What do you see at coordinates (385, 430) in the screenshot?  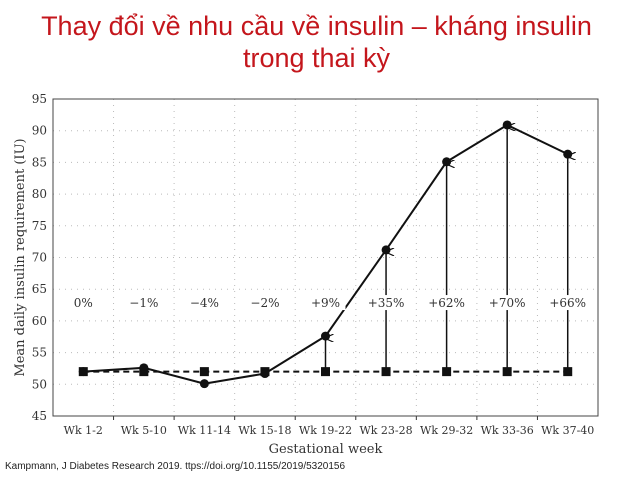 I see `x-tick-label: Wk 23-28` at bounding box center [385, 430].